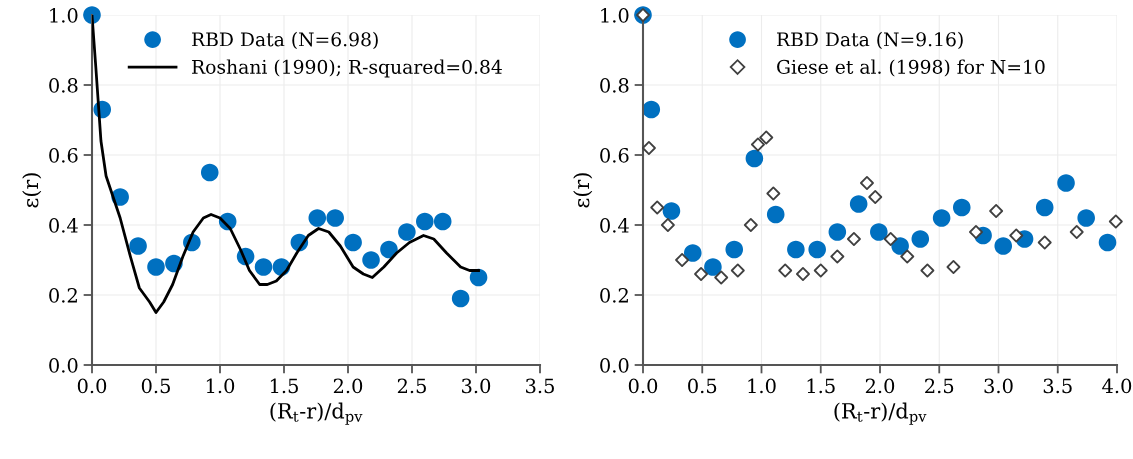 The height and width of the screenshot is (459, 1133). What do you see at coordinates (347, 68) in the screenshot?
I see `legend-label: Roshani (1990); R-squared=0.84` at bounding box center [347, 68].